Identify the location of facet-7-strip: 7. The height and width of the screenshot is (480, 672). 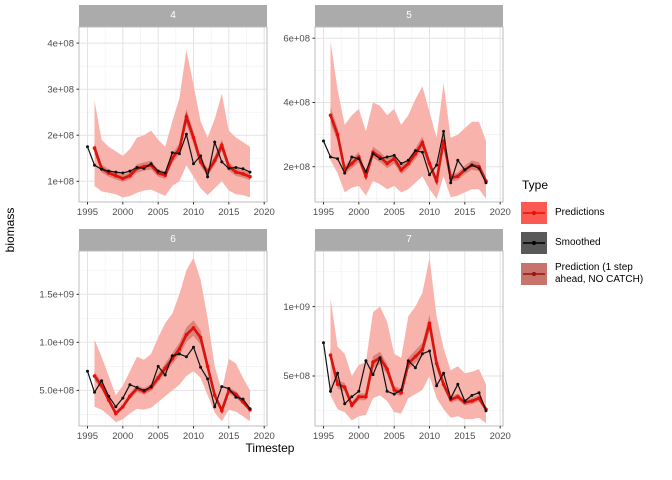
(409, 240).